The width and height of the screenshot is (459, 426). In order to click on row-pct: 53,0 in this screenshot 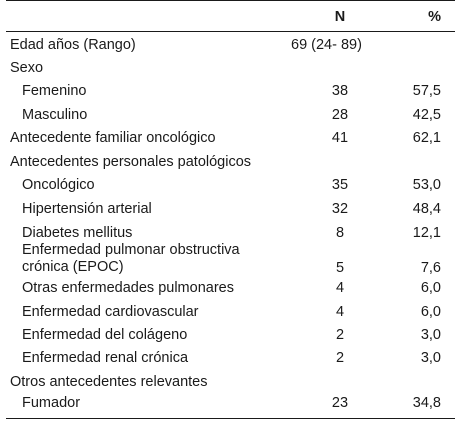, I will do `click(426, 185)`.